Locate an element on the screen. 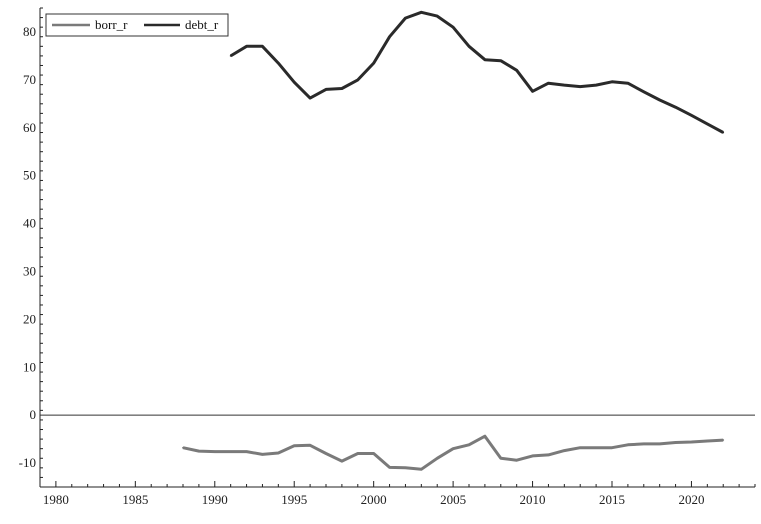  x-tick-label: 2015 is located at coordinates (612, 499).